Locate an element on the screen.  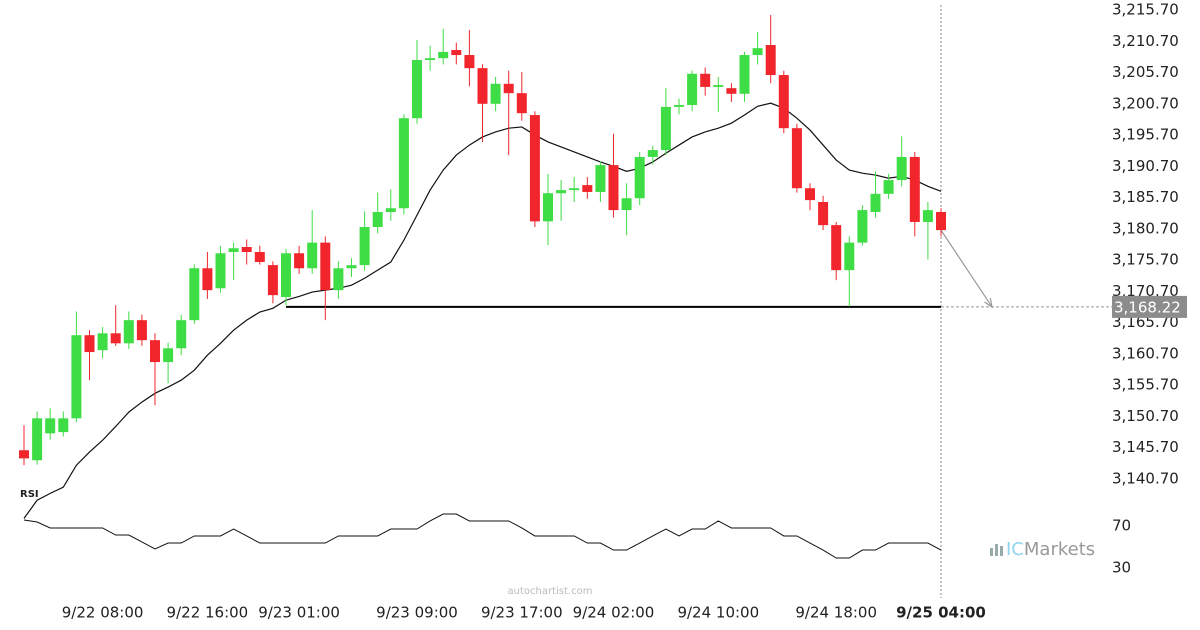
y-tick-label: 3,140.70 is located at coordinates (1145, 479).